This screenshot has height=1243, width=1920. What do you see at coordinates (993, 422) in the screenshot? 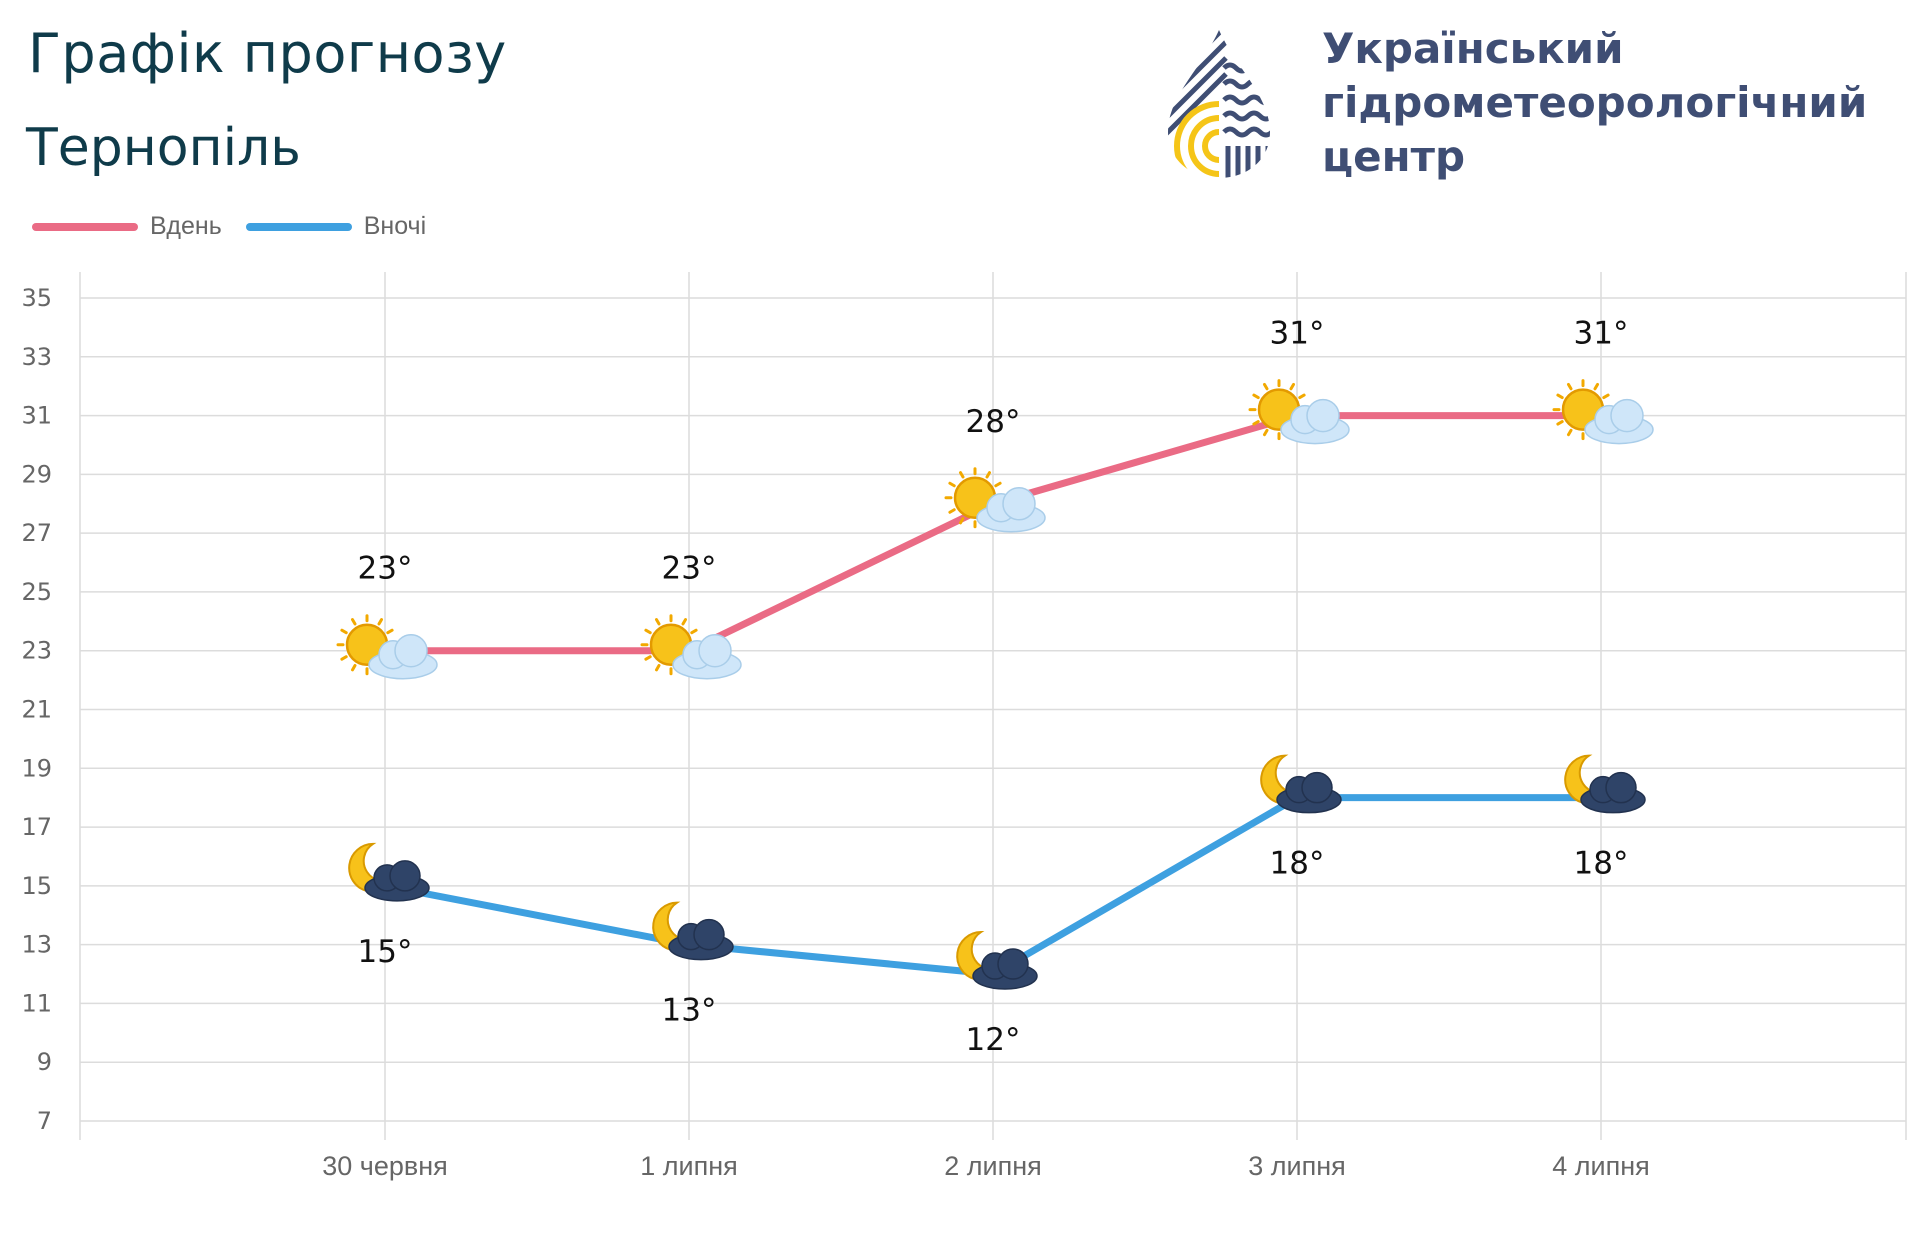
I see `day-temp-label: 28°` at bounding box center [993, 422].